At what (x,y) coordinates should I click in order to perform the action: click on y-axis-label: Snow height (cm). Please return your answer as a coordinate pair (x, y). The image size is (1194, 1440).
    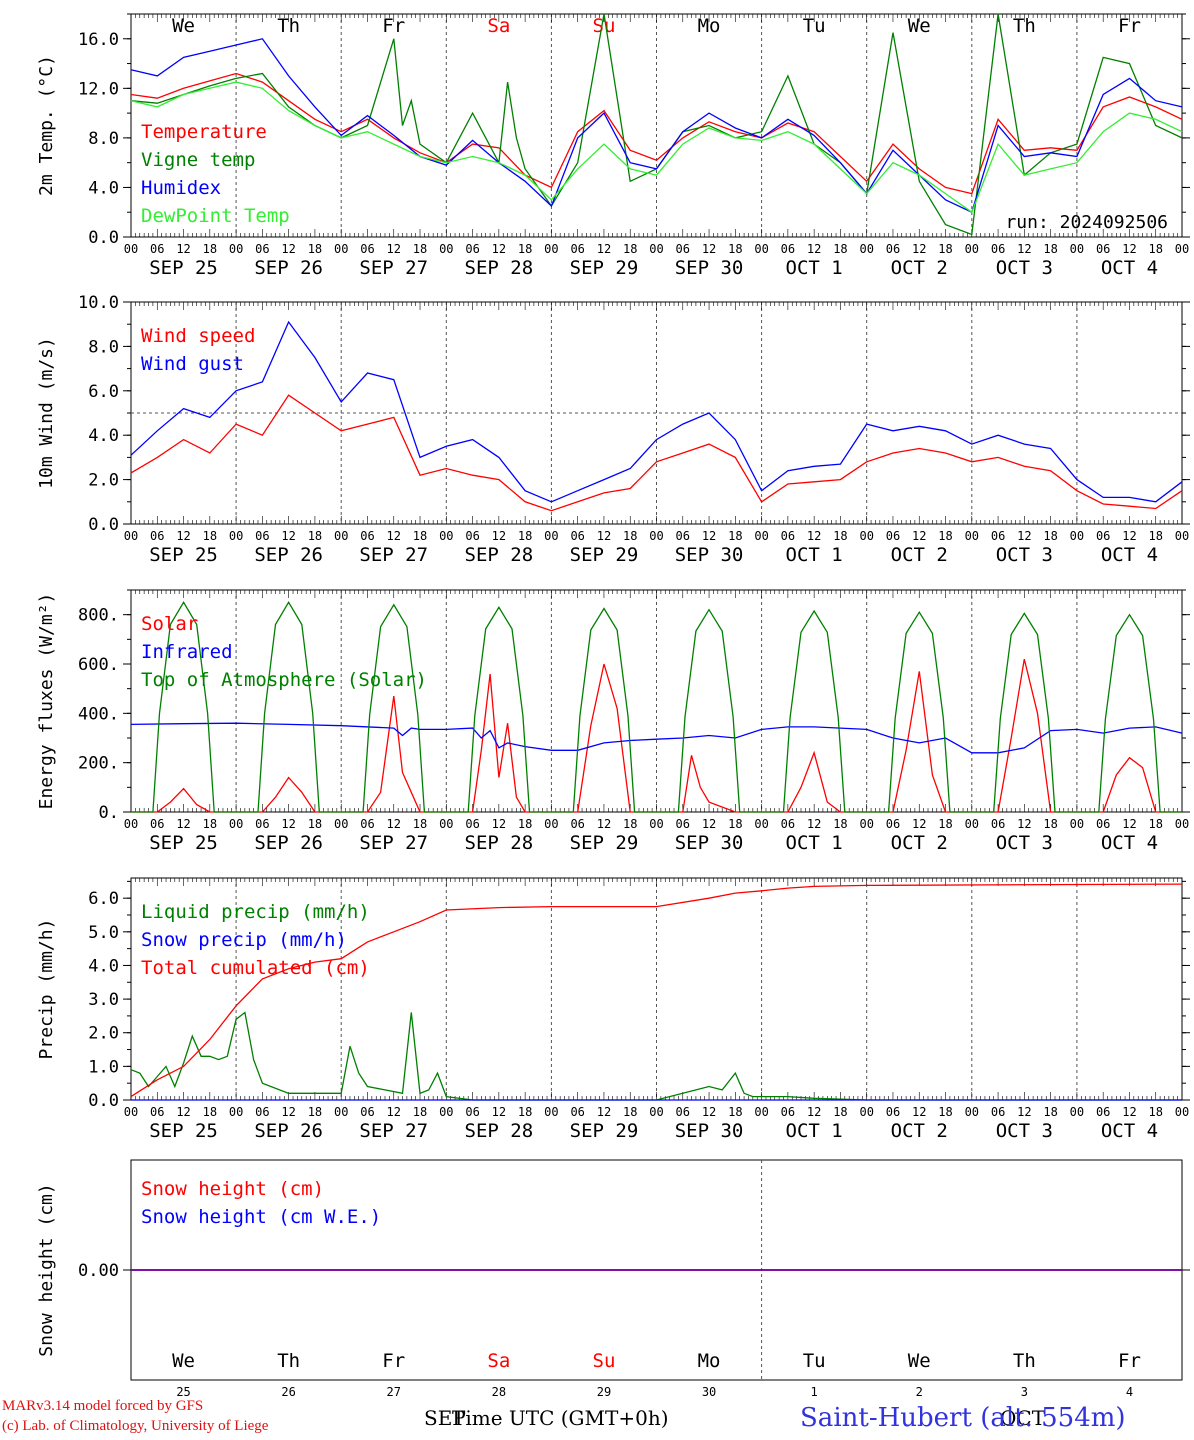
    Looking at the image, I should click on (46, 1269).